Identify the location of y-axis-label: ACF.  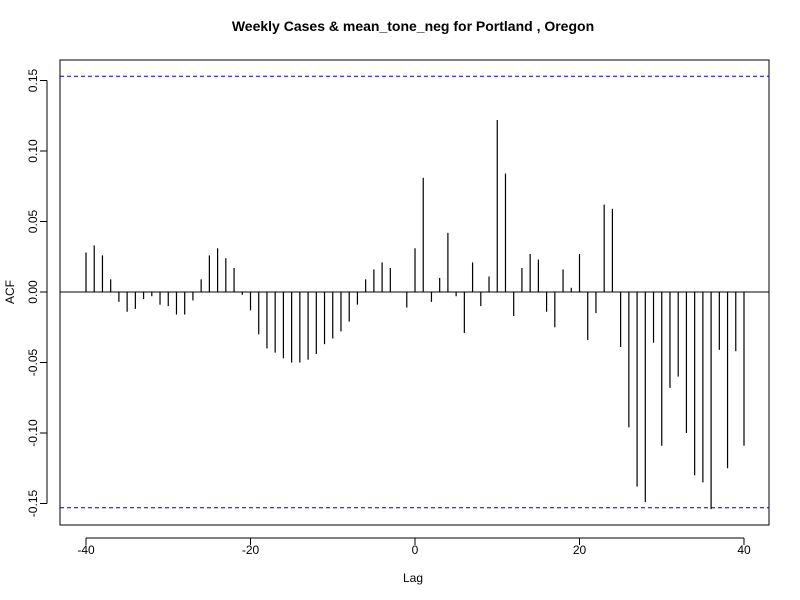
(10, 292).